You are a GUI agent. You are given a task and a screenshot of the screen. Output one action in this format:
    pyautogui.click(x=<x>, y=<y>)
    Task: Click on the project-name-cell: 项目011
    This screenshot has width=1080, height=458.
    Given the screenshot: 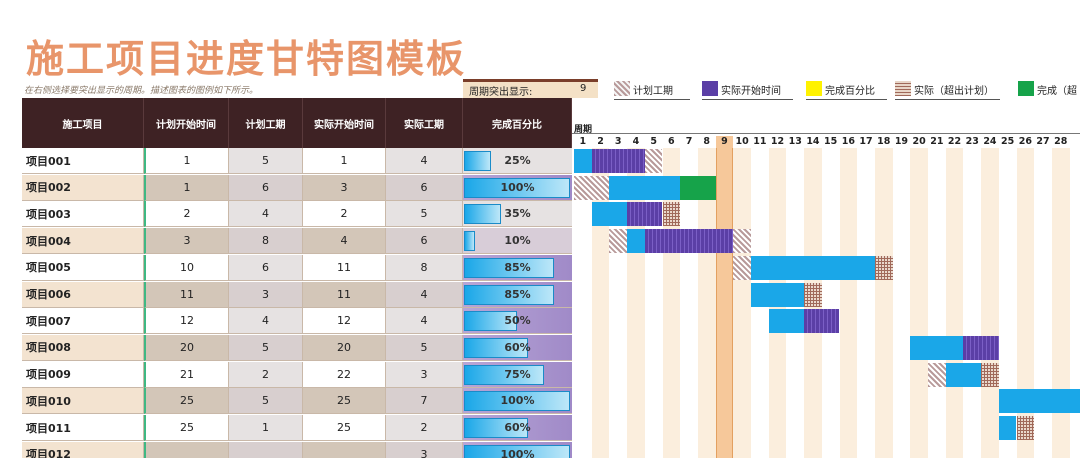 What is the action you would take?
    pyautogui.click(x=83, y=428)
    